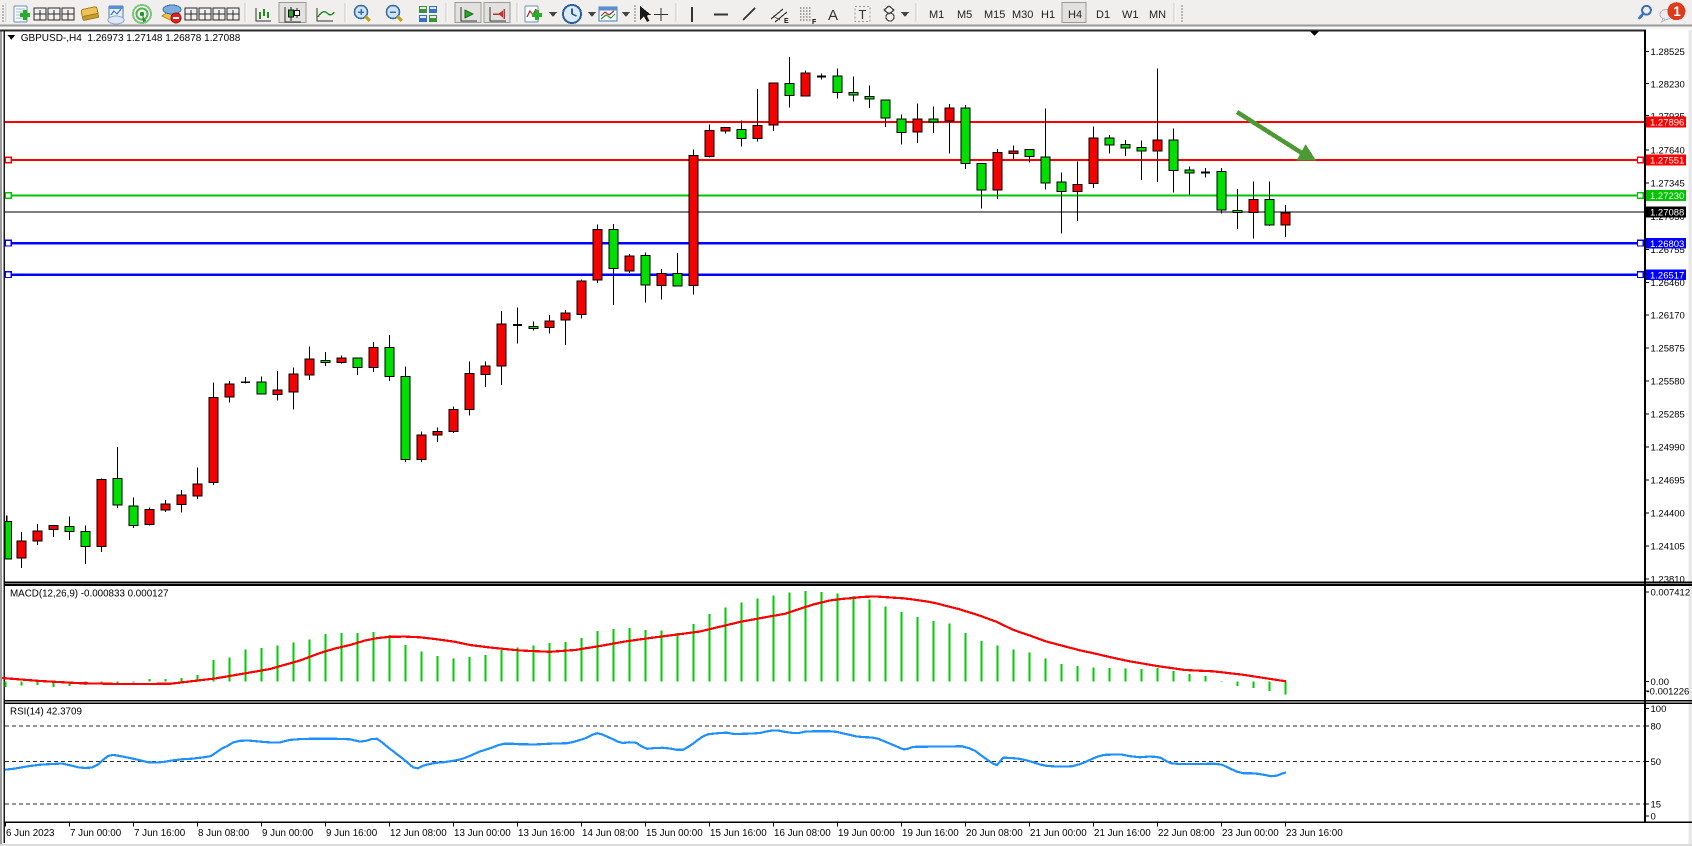  I want to click on svg-text: 1.27551, so click(1667, 161).